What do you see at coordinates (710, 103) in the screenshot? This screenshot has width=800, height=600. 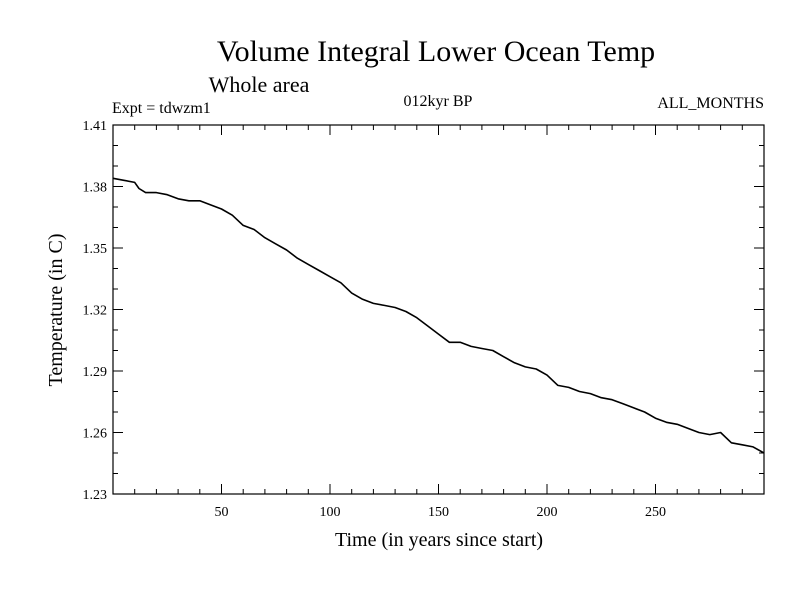 I see `months-label: ALL_MONTHS` at bounding box center [710, 103].